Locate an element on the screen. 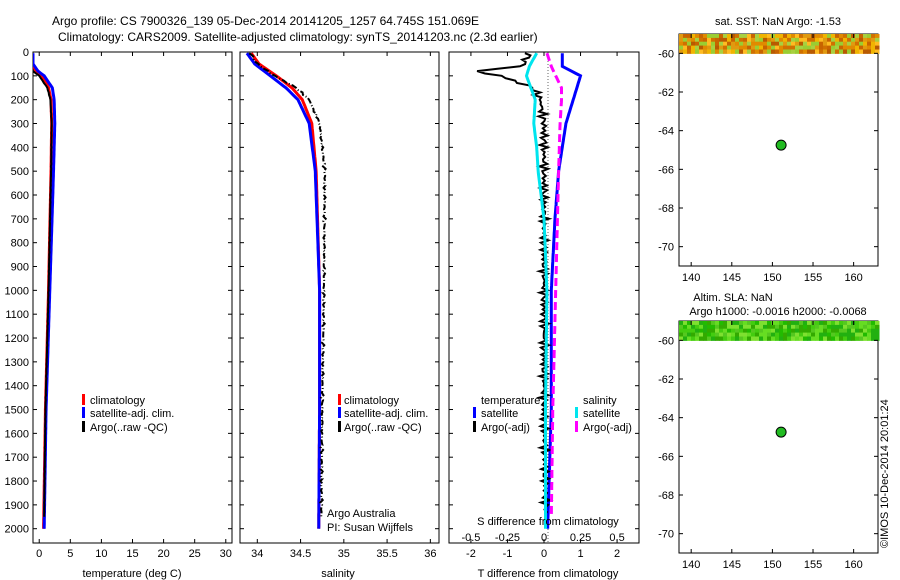 Image resolution: width=900 pixels, height=580 pixels. lat-tick-label: -70 is located at coordinates (666, 535).